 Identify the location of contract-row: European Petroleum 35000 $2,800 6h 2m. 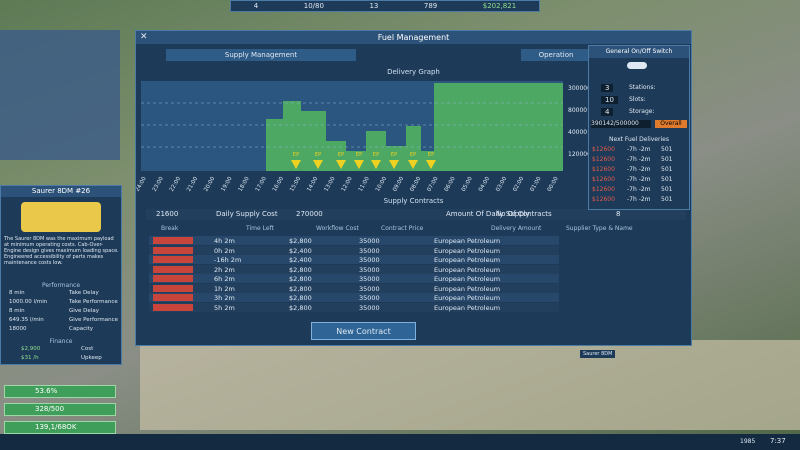
(354, 278).